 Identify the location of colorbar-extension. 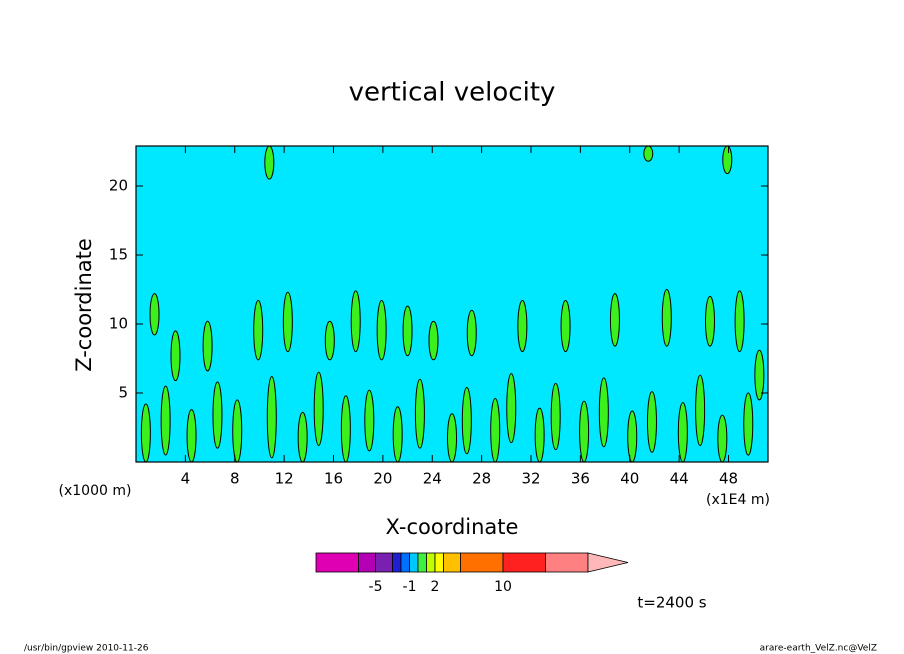
(608, 562).